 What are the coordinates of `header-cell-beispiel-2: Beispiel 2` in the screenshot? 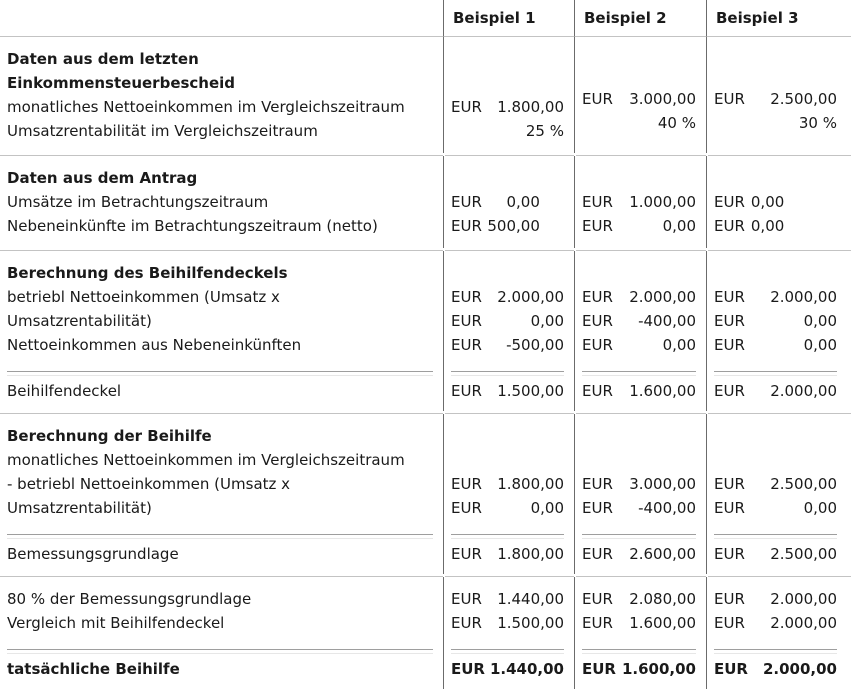 It's located at (640, 18).